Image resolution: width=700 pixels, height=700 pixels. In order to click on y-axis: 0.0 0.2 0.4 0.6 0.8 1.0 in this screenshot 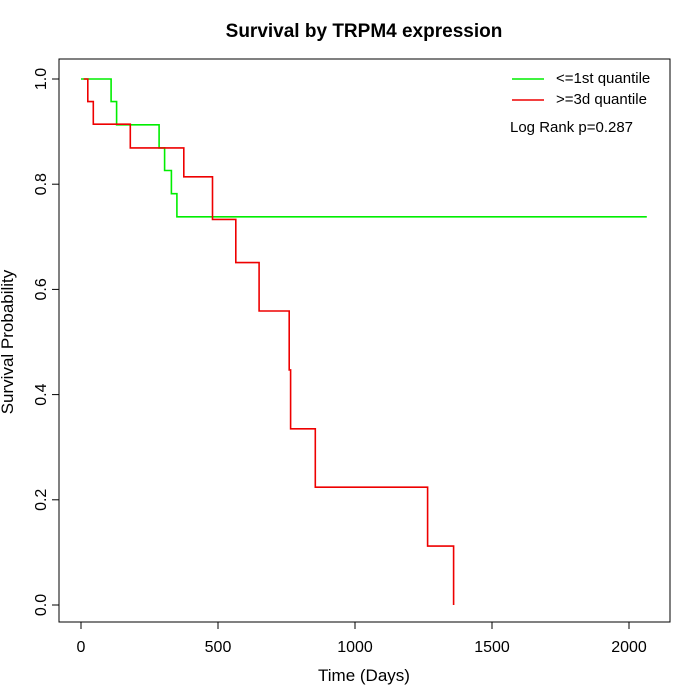, I will do `click(46, 342)`.